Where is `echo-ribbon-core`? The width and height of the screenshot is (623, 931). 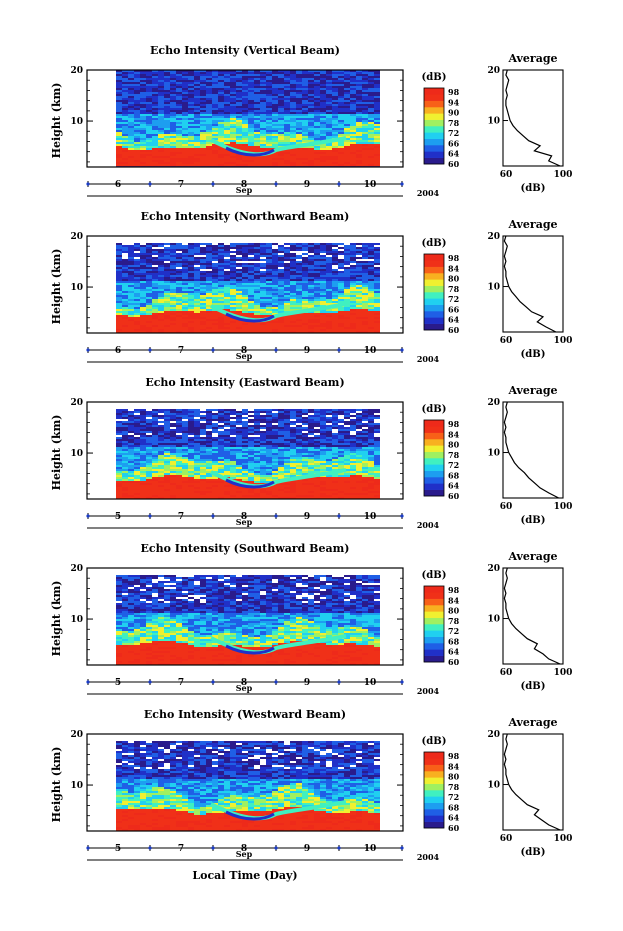 echo-ribbon-core is located at coordinates (250, 317).